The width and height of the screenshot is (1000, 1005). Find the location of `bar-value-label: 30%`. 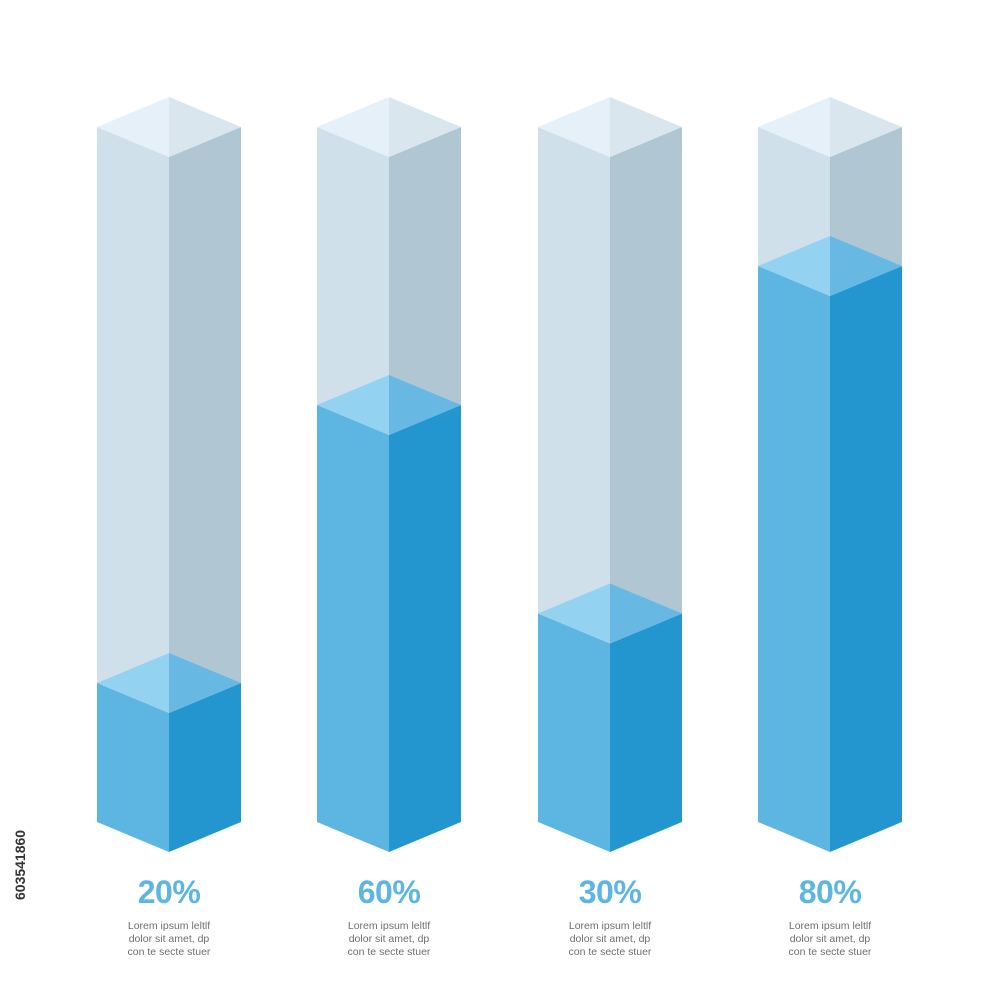

bar-value-label: 30% is located at coordinates (610, 892).